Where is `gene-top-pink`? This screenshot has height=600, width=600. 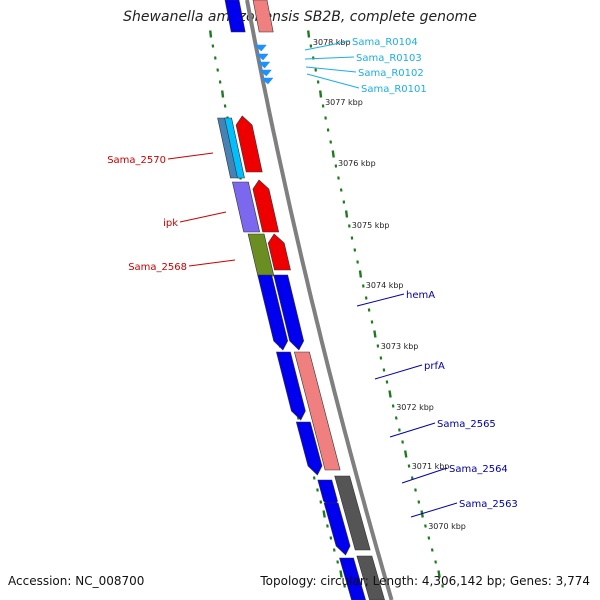 gene-top-pink is located at coordinates (263, 16).